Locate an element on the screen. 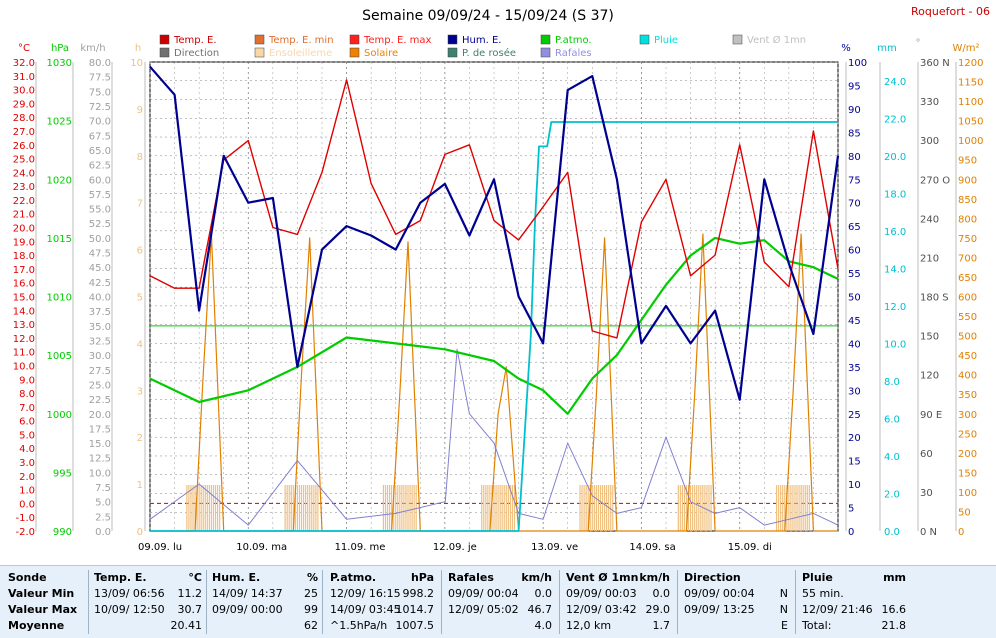 Image resolution: width=996 pixels, height=638 pixels. tick-solaire: 300 is located at coordinates (967, 415).